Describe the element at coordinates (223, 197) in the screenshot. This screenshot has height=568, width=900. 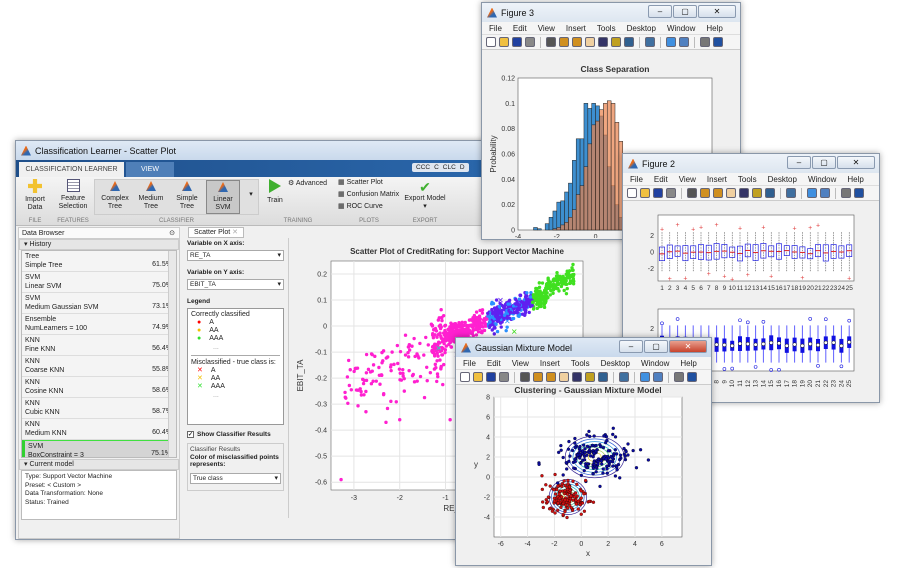
I see `classifier-linear-svm: Linear SVM` at that location.